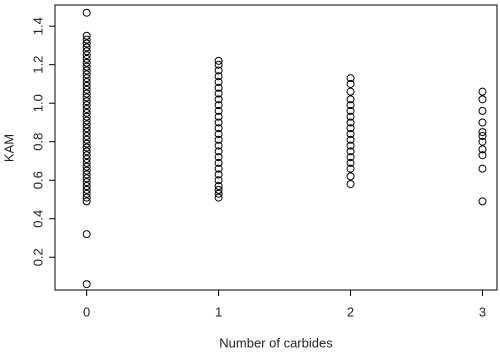 This screenshot has height=355, width=500. Describe the element at coordinates (37, 257) in the screenshot. I see `y-tick-label: 0.2` at that location.